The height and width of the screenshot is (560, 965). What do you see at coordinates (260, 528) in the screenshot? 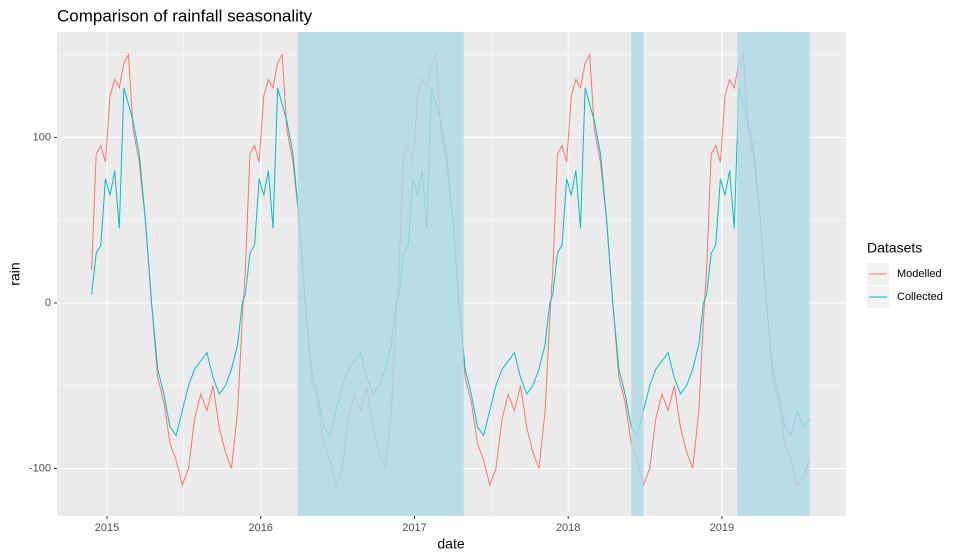
I see `x-tick-label: 2016` at bounding box center [260, 528].